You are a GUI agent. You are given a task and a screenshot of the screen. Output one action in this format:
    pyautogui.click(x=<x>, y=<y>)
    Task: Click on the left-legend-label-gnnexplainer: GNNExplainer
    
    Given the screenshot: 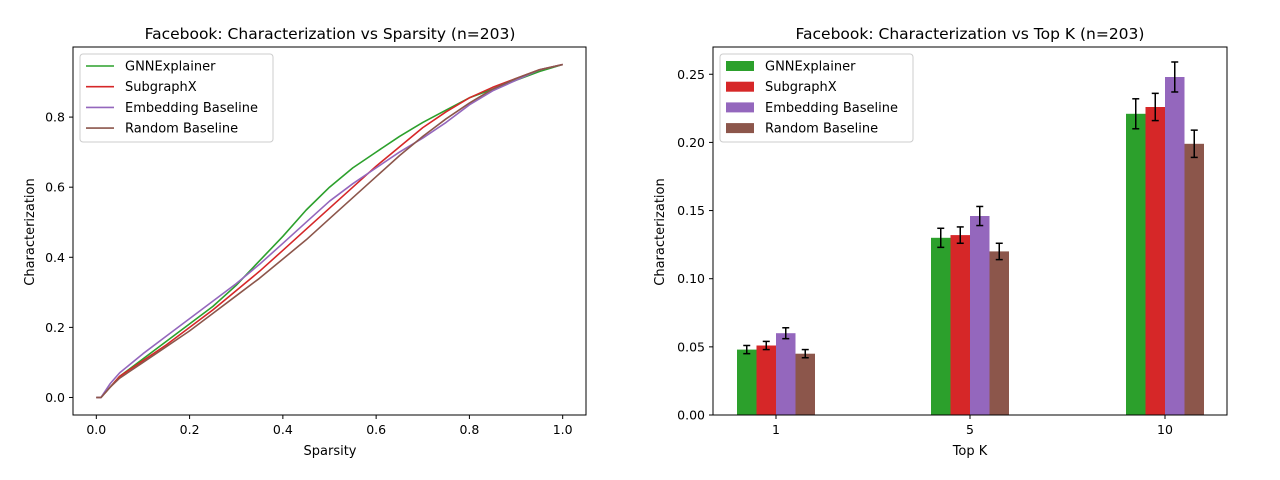 What is the action you would take?
    pyautogui.click(x=170, y=67)
    